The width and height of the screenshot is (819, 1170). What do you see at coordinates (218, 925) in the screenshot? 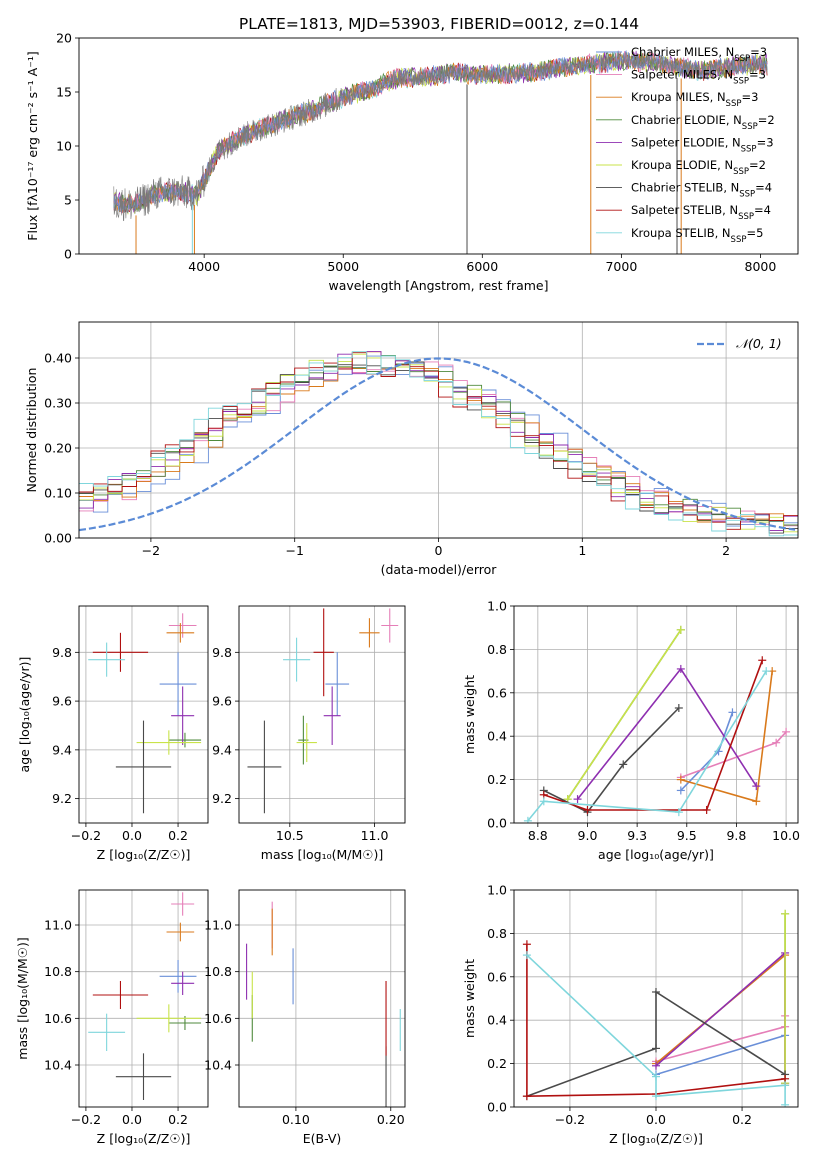
I see `y-tick-label: 11.0` at bounding box center [218, 925].